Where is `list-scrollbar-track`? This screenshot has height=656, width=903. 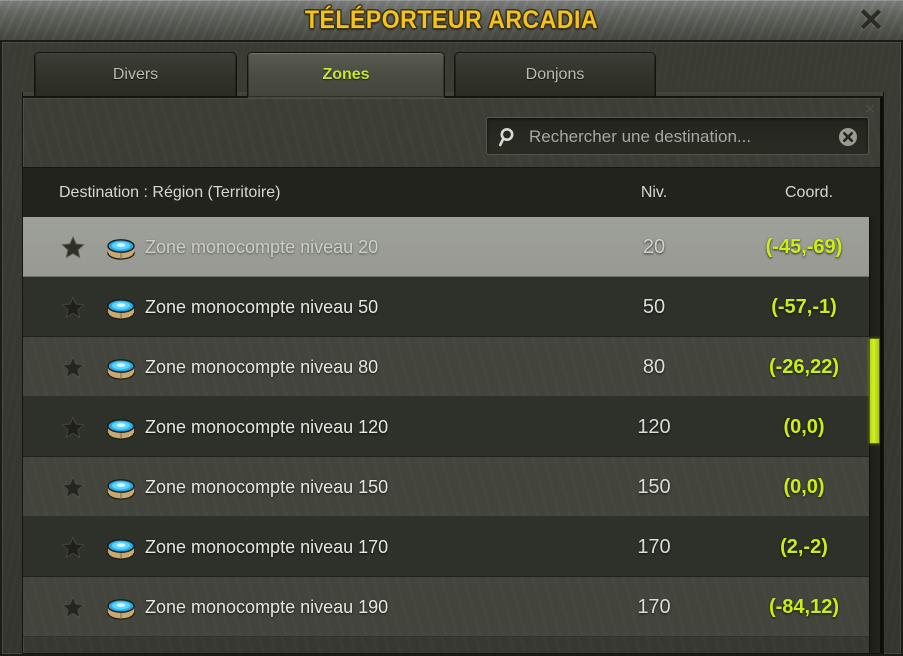
list-scrollbar-track is located at coordinates (875, 435).